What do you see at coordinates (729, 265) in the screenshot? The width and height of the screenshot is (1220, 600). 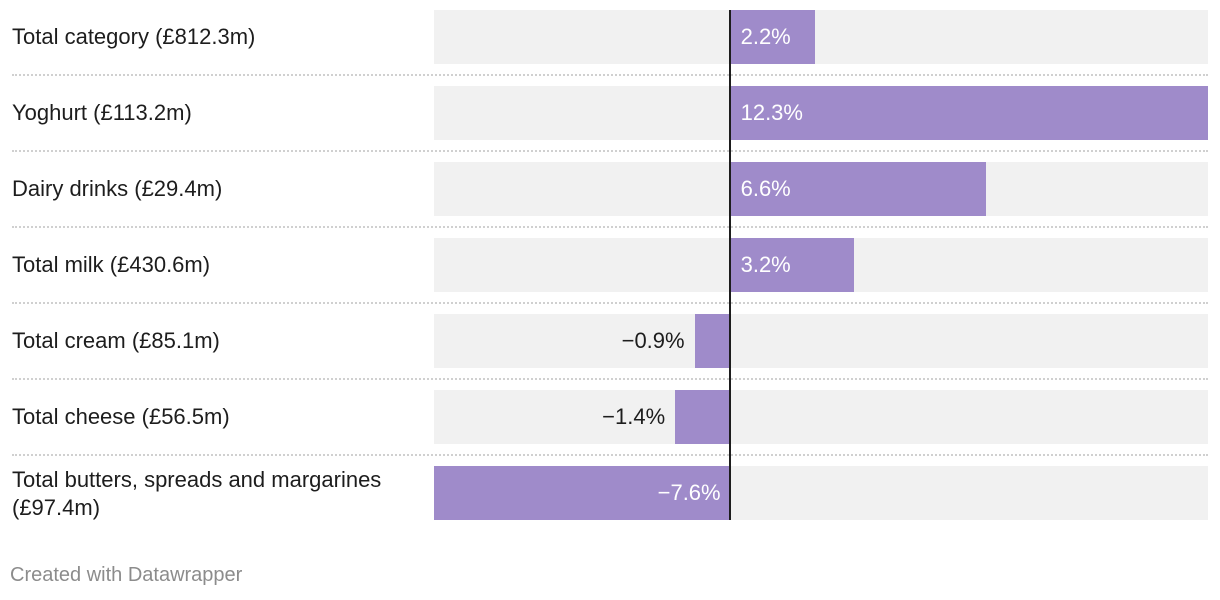 I see `zero-line` at bounding box center [729, 265].